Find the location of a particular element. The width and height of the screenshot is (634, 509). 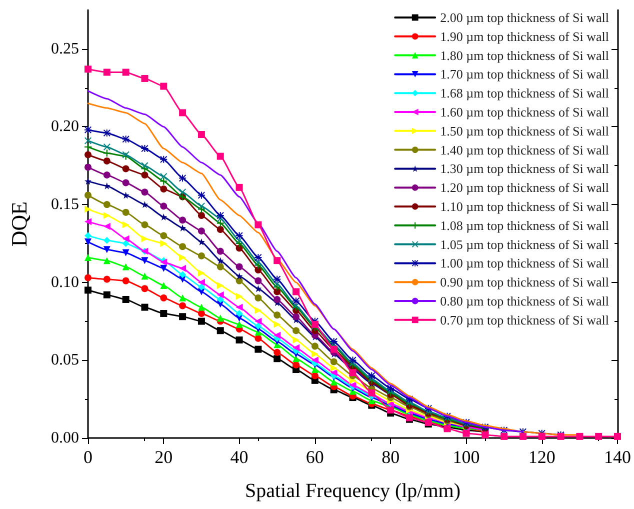

y-axis-title: DQE is located at coordinates (19, 224).